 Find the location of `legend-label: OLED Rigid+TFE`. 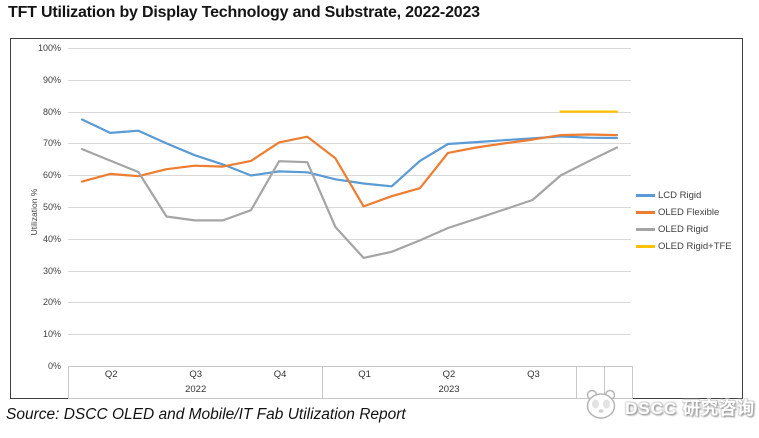

legend-label: OLED Rigid+TFE is located at coordinates (695, 246).